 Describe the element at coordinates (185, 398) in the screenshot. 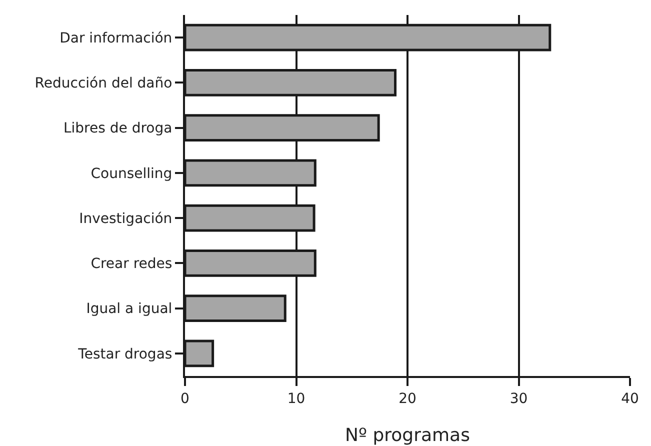

I see `x-tick-label: 0` at that location.